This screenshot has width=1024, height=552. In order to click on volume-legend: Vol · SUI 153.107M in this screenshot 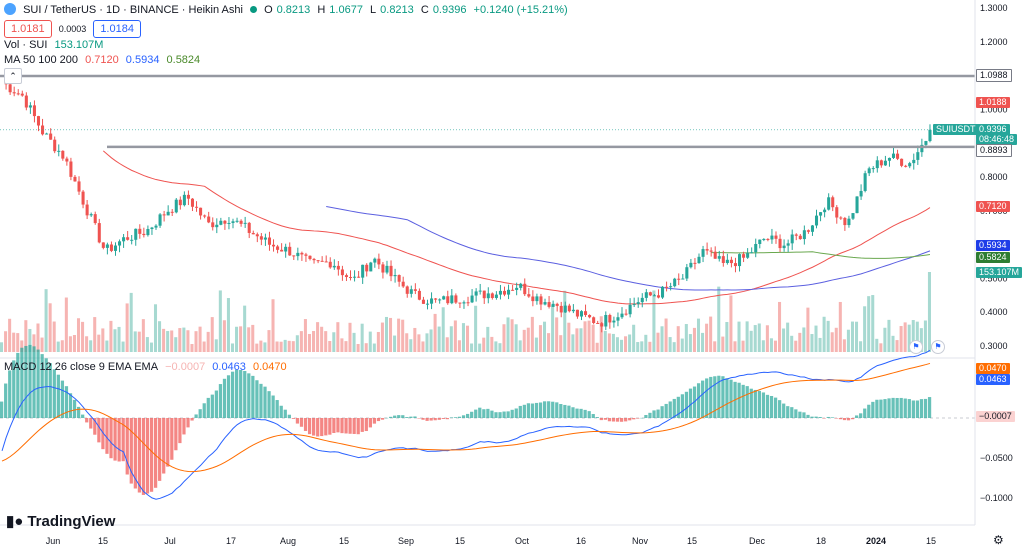, I will do `click(55, 45)`.